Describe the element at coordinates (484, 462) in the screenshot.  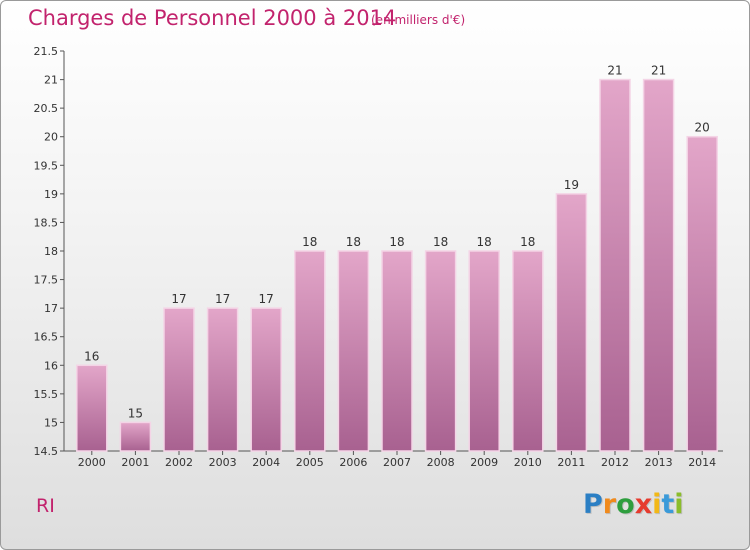
I see `x-tick-label: 2009` at that location.